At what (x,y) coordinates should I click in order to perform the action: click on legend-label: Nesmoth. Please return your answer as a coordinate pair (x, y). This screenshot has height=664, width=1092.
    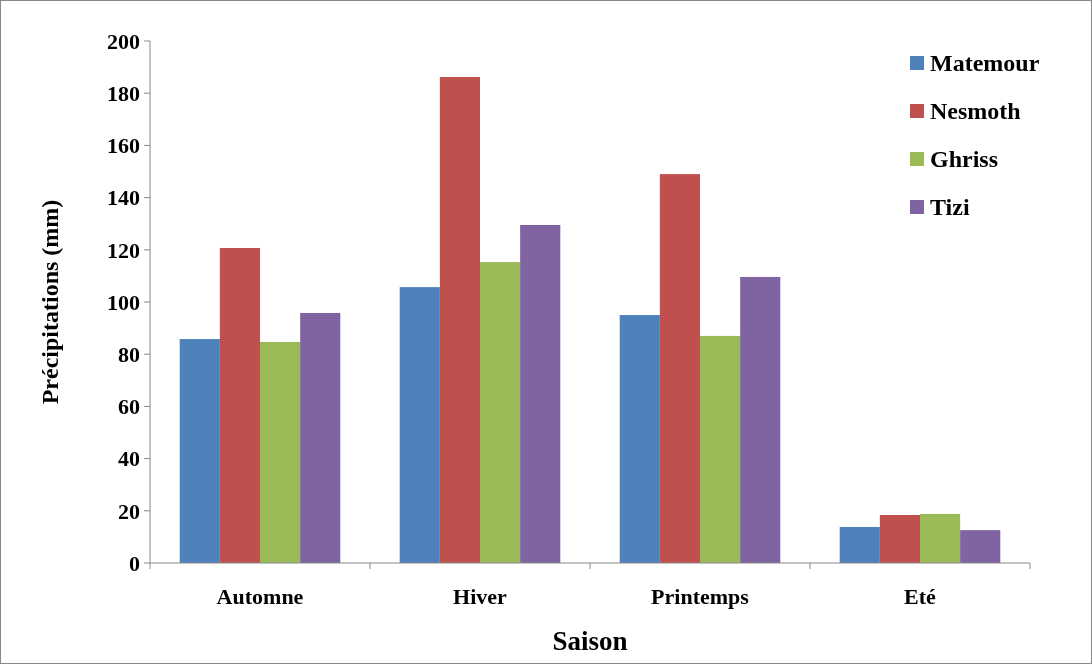
    Looking at the image, I should click on (975, 111).